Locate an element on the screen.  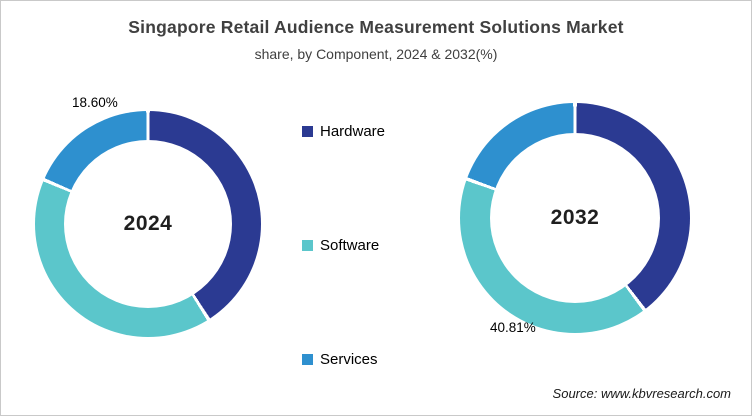
legend-item-services: Services is located at coordinates (340, 359).